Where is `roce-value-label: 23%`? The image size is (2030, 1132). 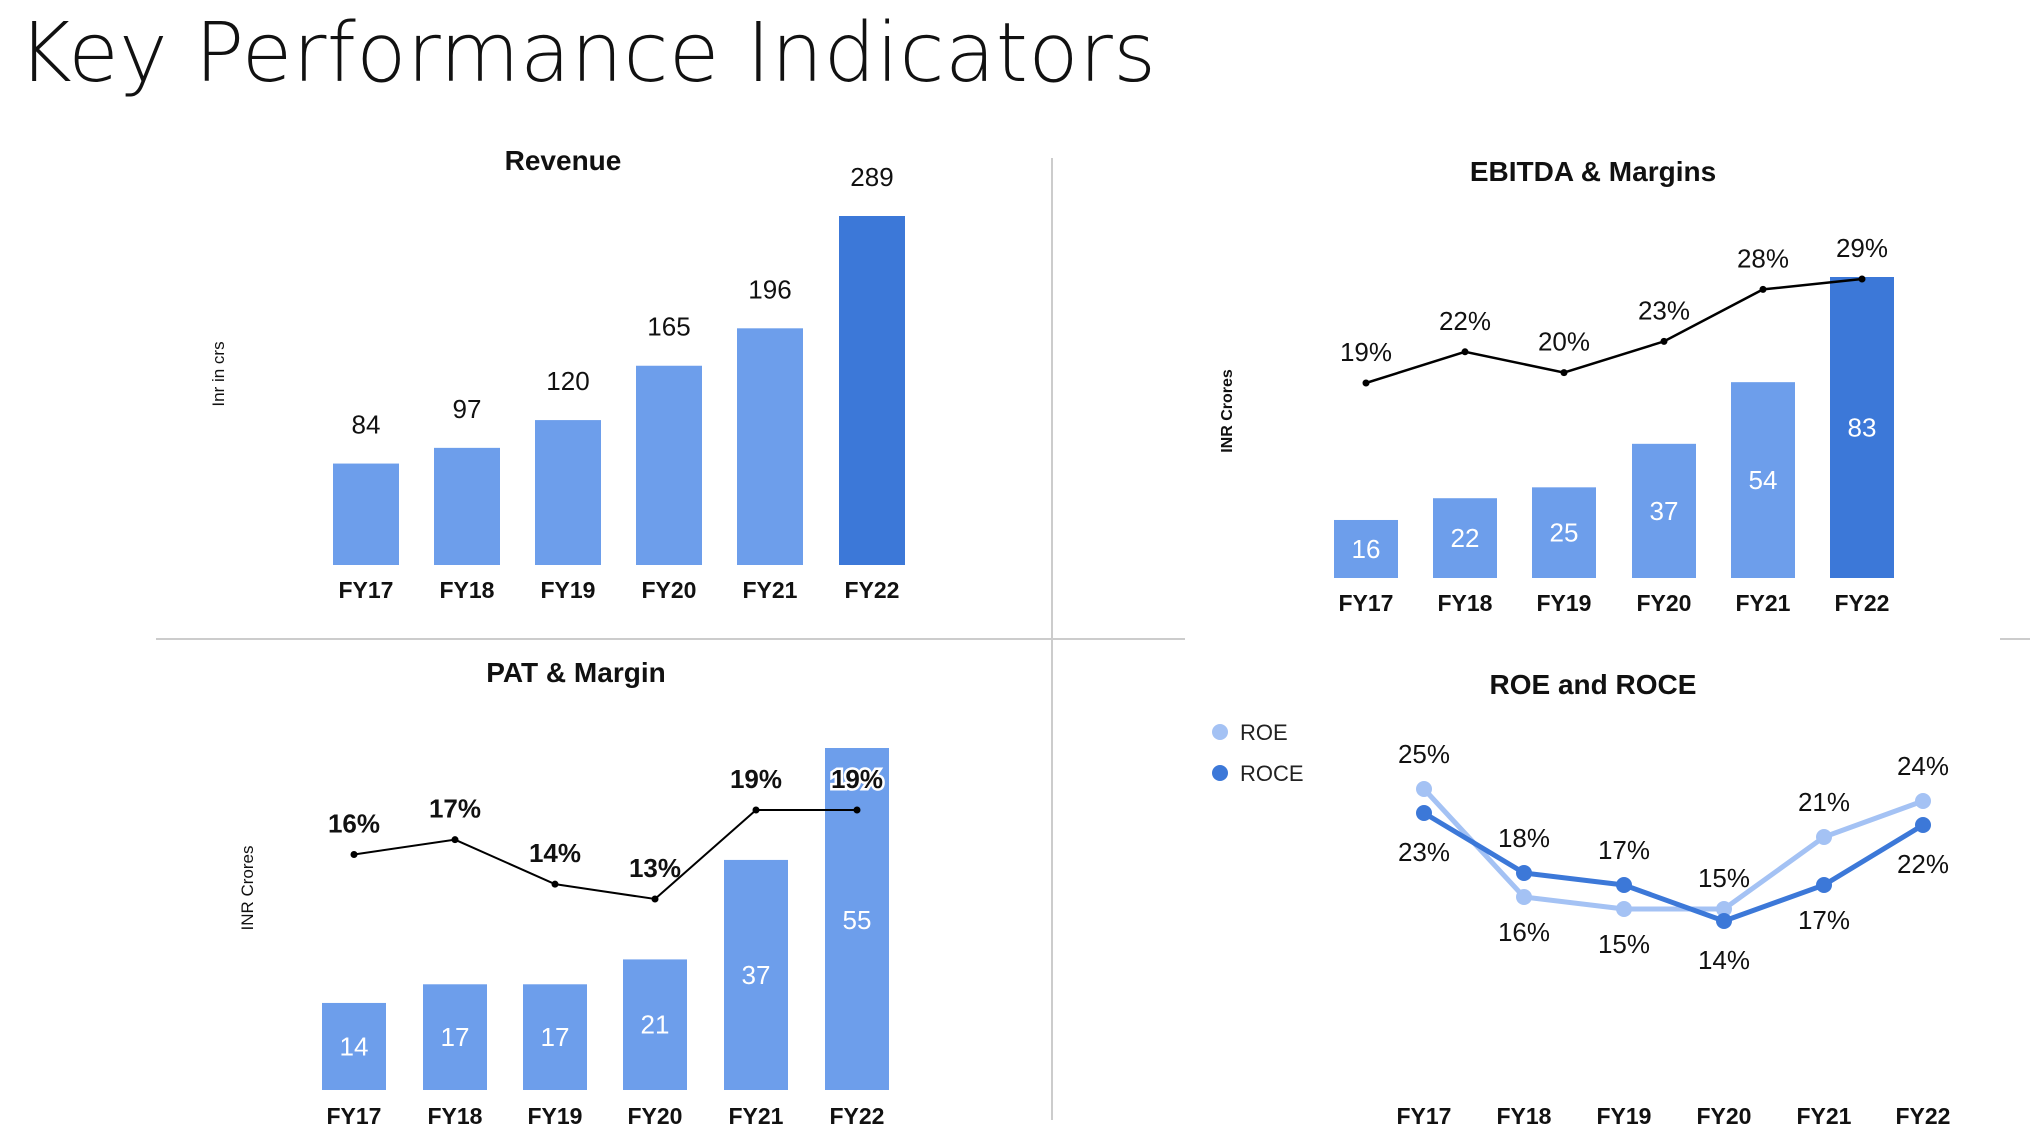 roce-value-label: 23% is located at coordinates (1424, 852).